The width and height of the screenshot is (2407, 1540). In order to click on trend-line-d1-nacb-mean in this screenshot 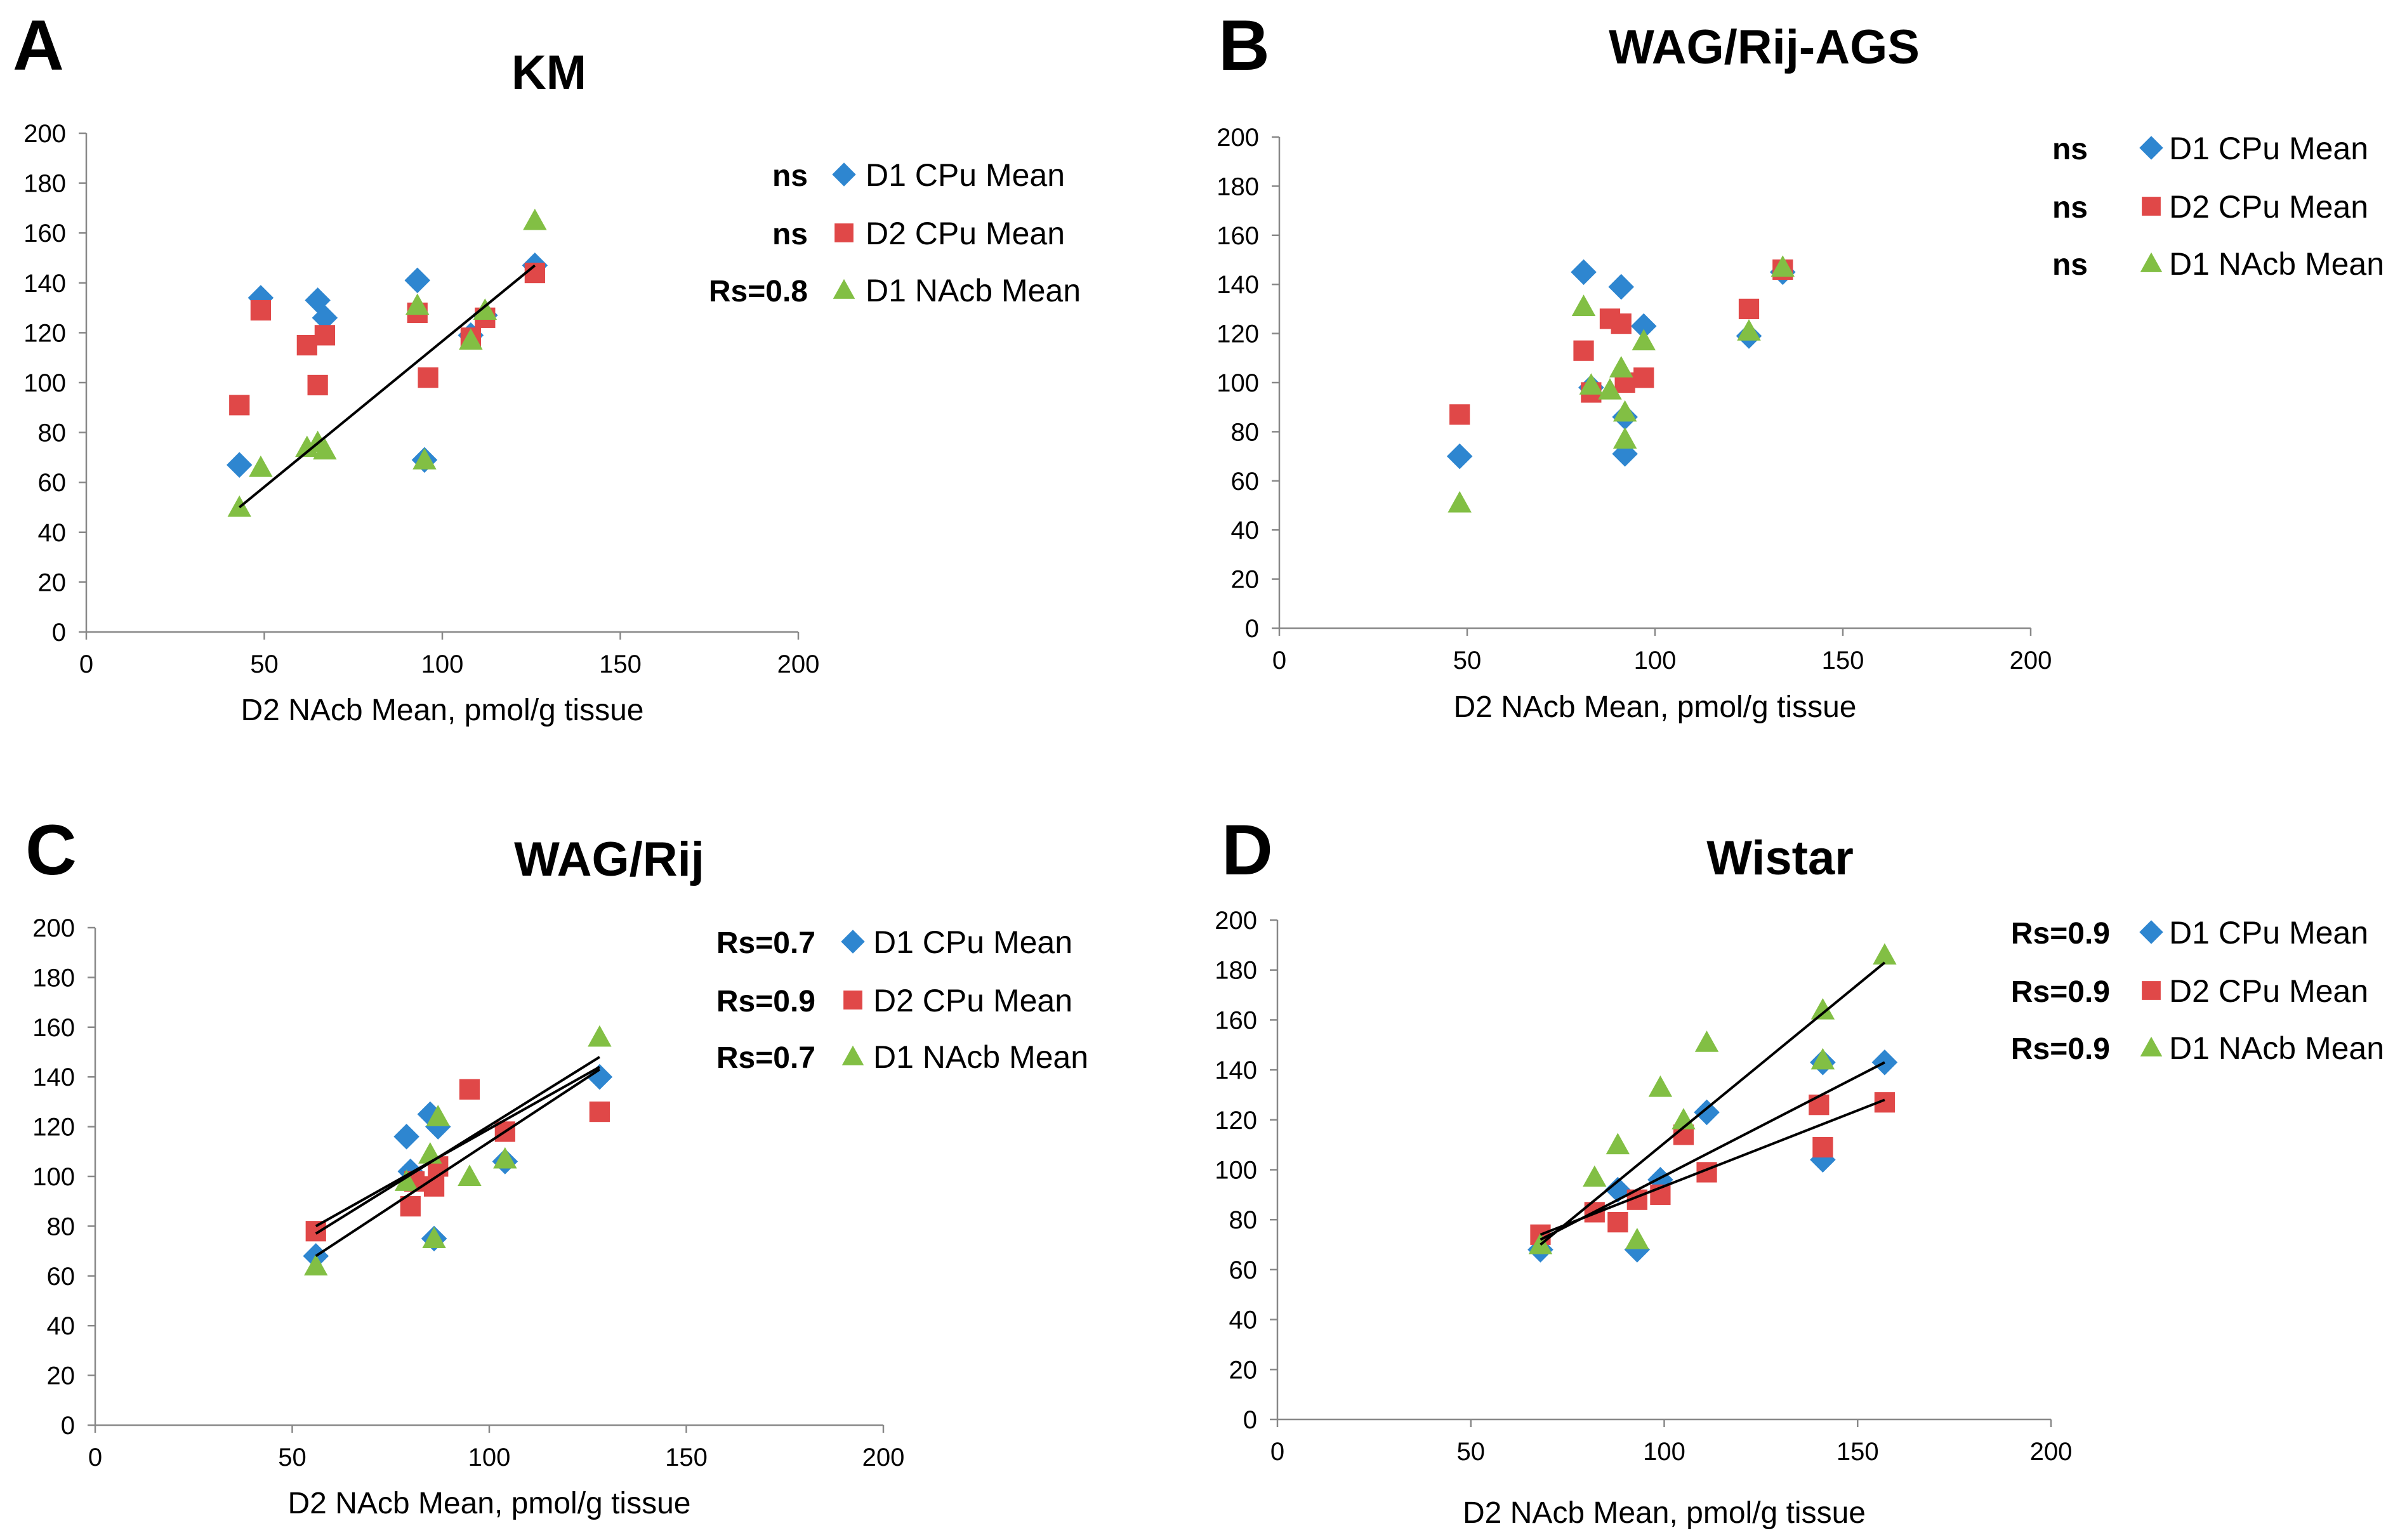, I will do `click(387, 387)`.